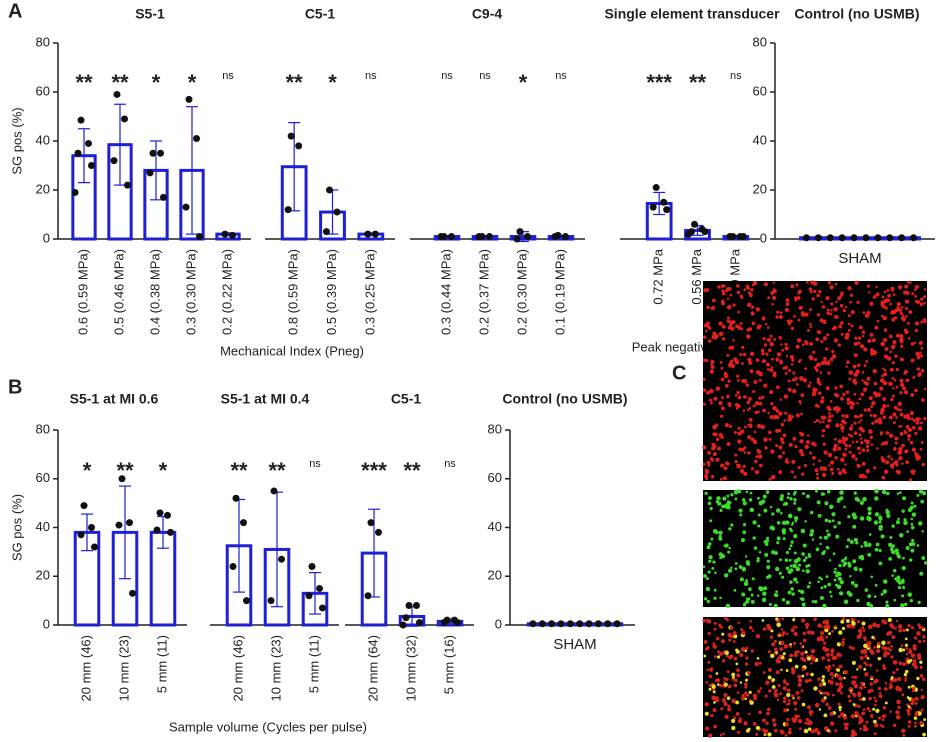 This screenshot has height=742, width=941. I want to click on x-tick-label: 5 mm (16), so click(448, 664).